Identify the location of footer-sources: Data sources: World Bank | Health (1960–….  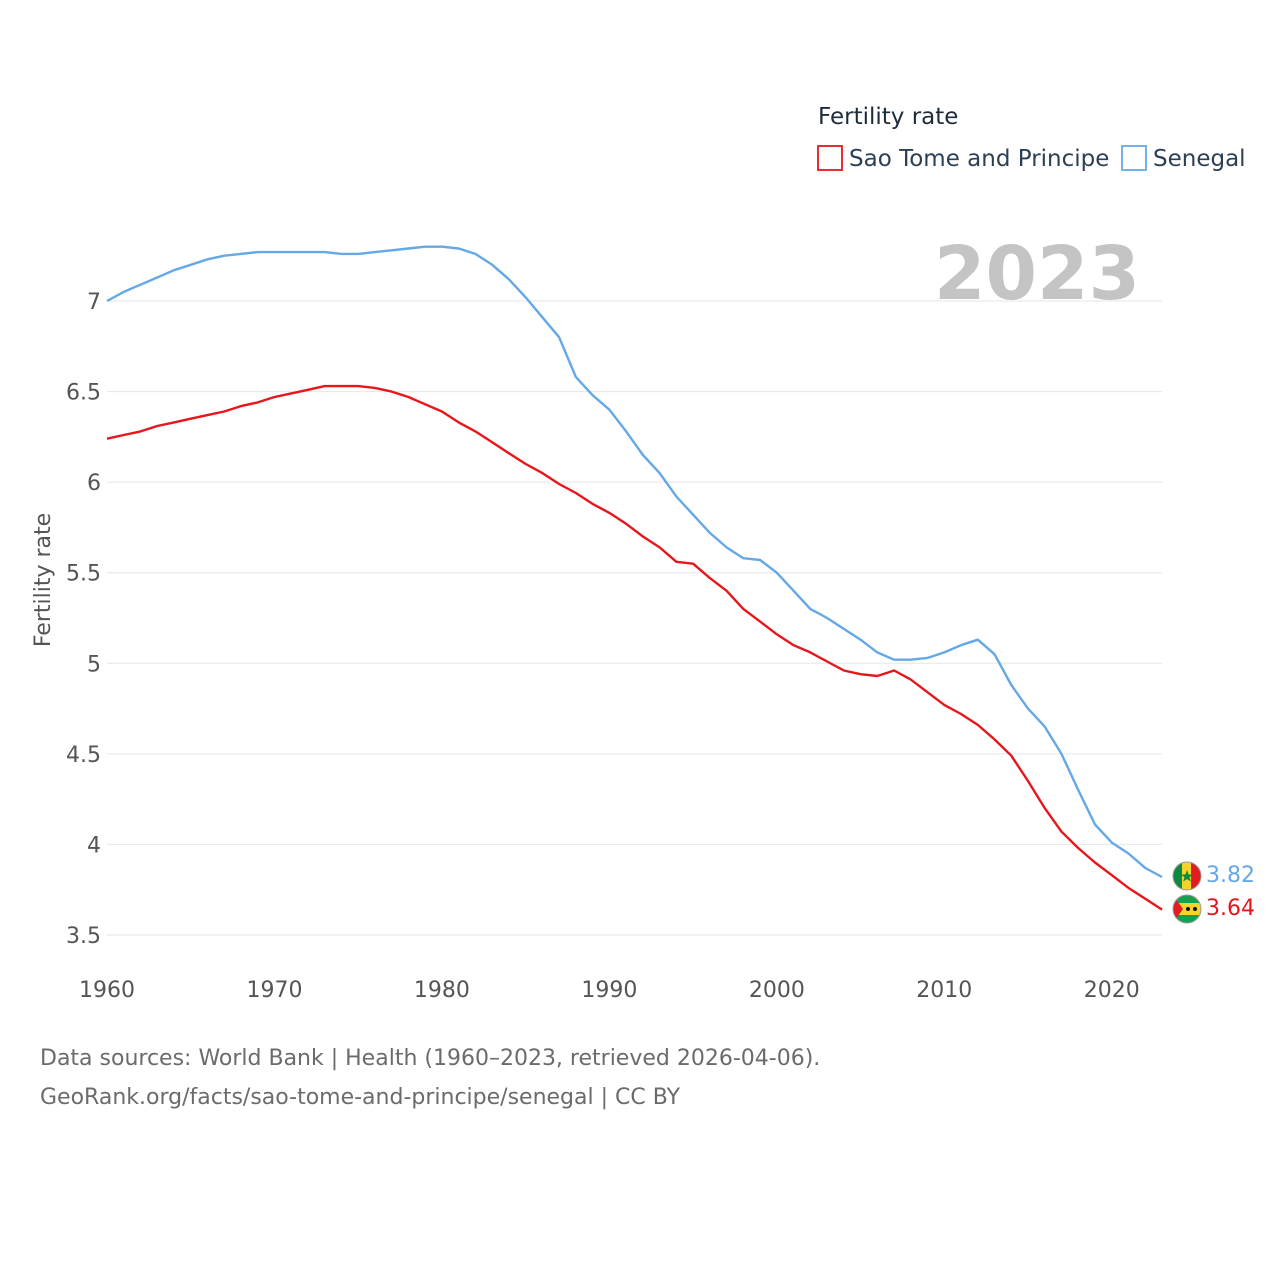
(430, 1058).